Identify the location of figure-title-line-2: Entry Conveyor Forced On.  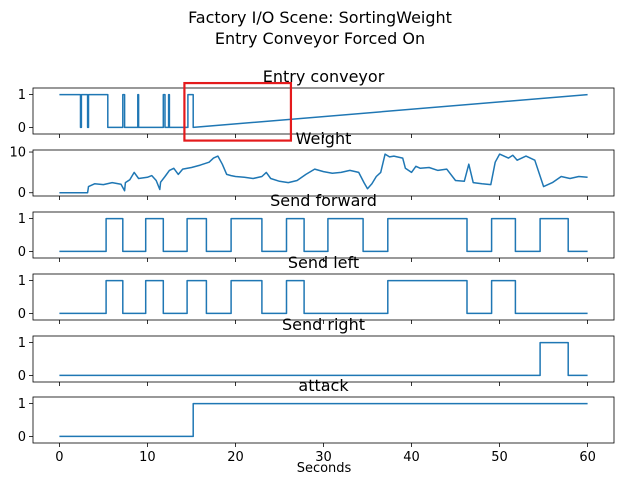
(320, 38).